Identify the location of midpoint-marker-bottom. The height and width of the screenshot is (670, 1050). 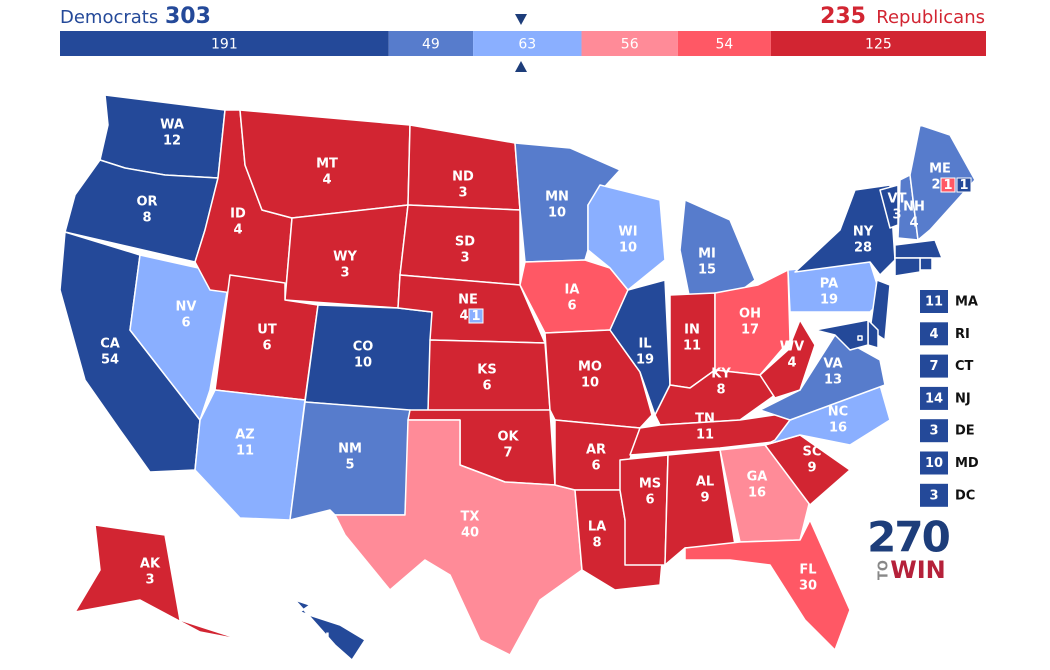
(521, 66).